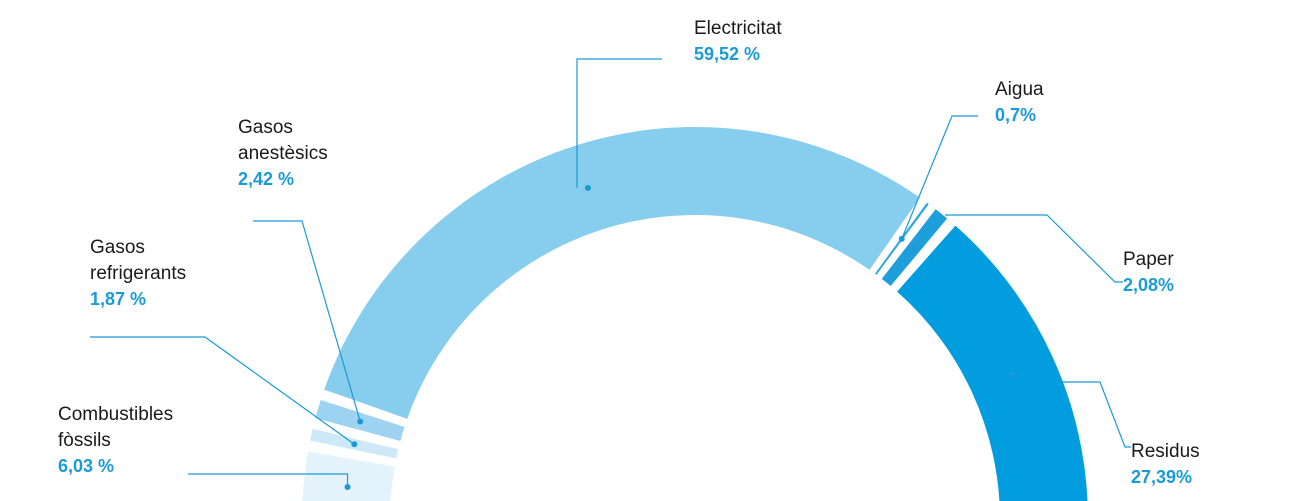  Describe the element at coordinates (727, 54) in the screenshot. I see `segment-value: 59,52 %` at that location.